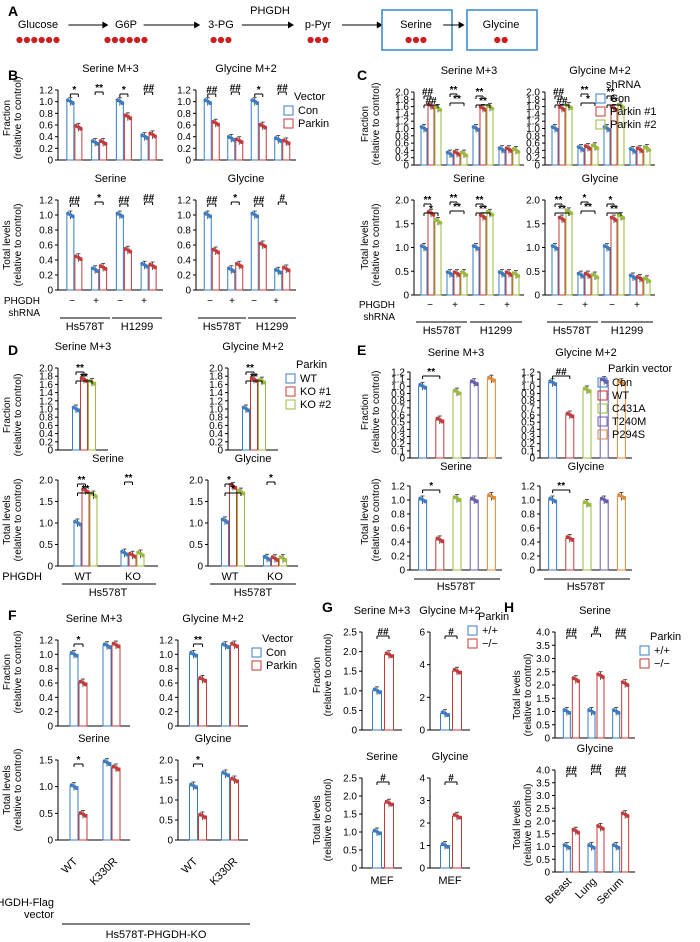 This screenshot has height=942, width=700. I want to click on pathway-arrow-head, so click(197, 25).